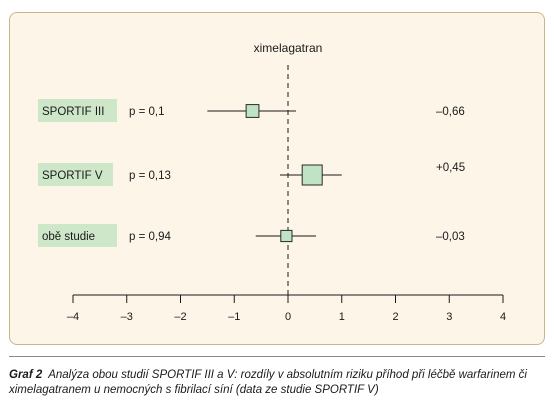 This screenshot has width=554, height=409. What do you see at coordinates (72, 176) in the screenshot?
I see `row-label: SPORTIF V` at bounding box center [72, 176].